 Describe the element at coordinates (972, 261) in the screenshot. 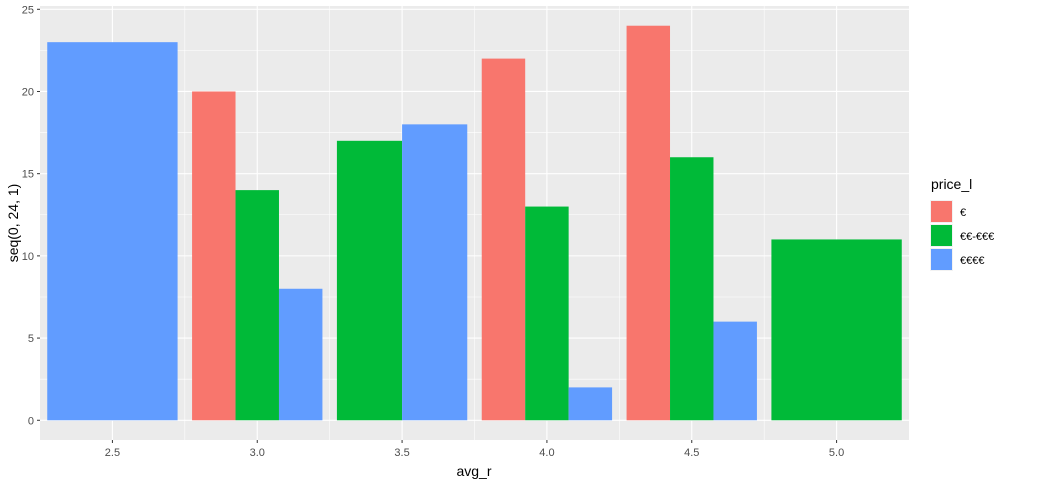

I see `legend-label: €€€€` at that location.